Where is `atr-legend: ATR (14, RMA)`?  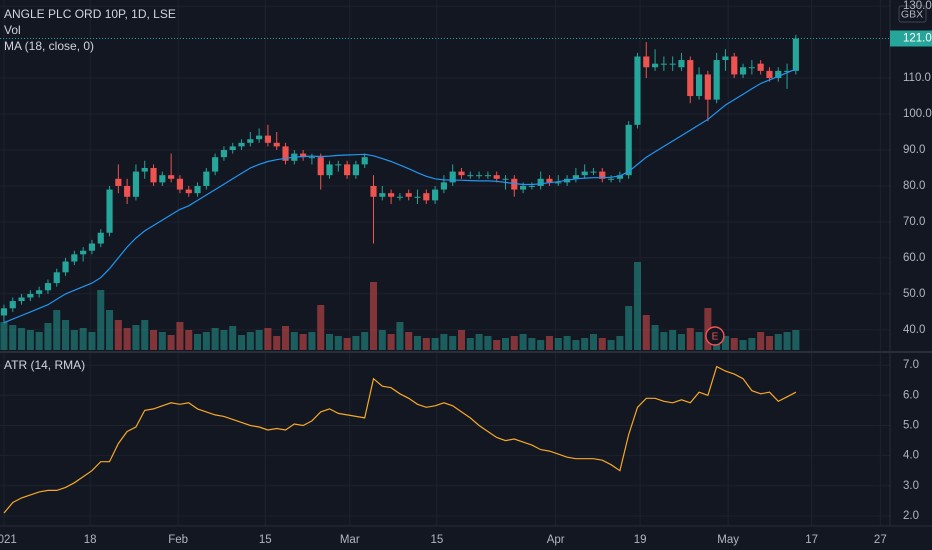
atr-legend: ATR (14, RMA) is located at coordinates (44, 365).